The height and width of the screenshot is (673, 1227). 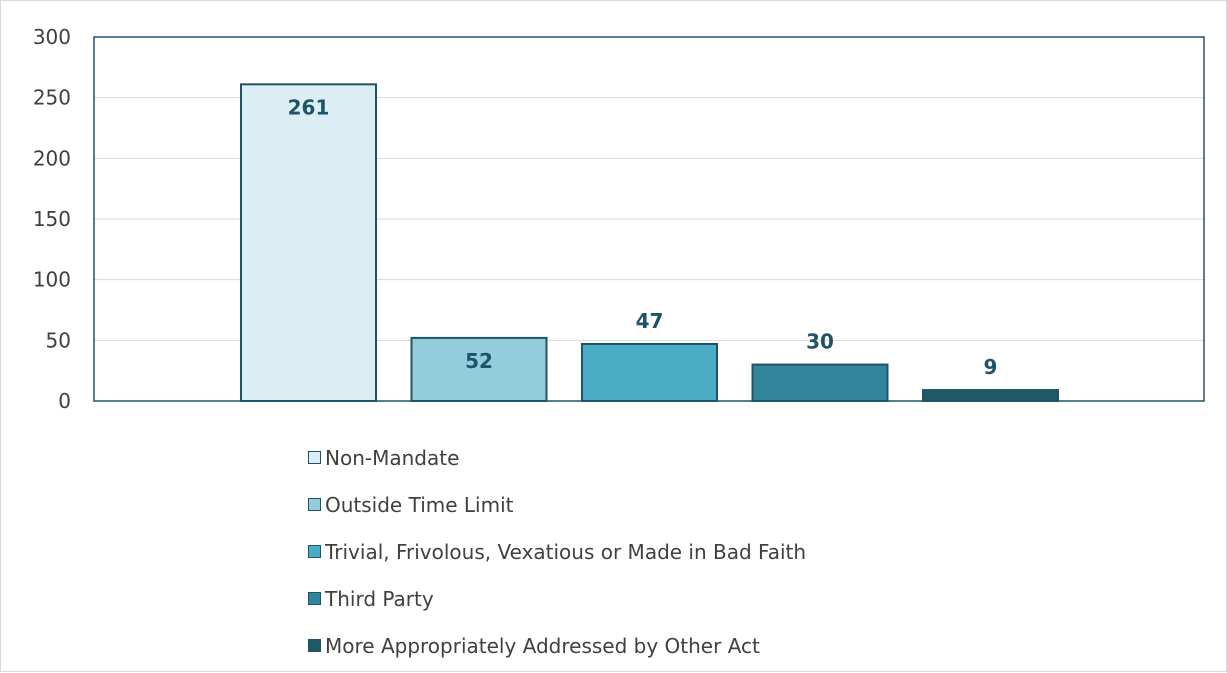 I want to click on legend-label: Non-Mandate, so click(x=392, y=457).